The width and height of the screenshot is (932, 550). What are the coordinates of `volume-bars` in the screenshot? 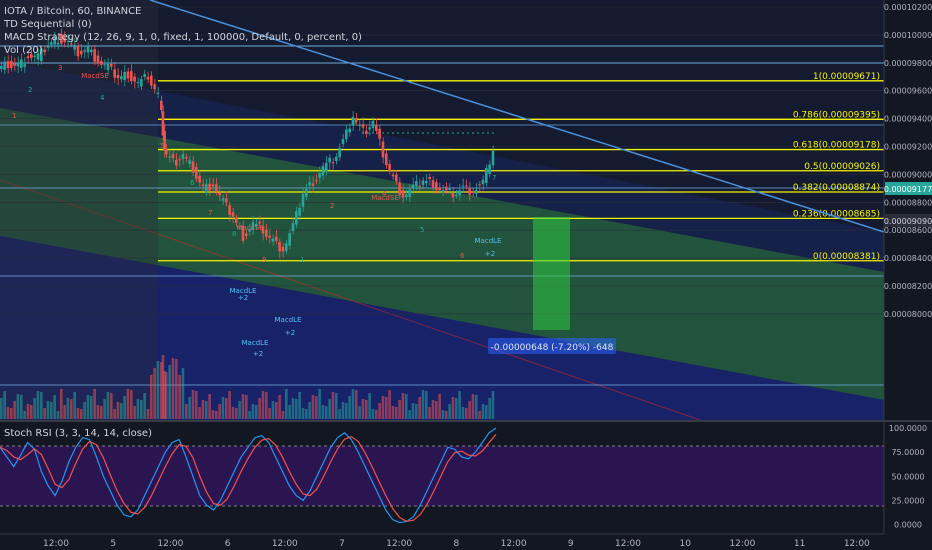 It's located at (247, 387).